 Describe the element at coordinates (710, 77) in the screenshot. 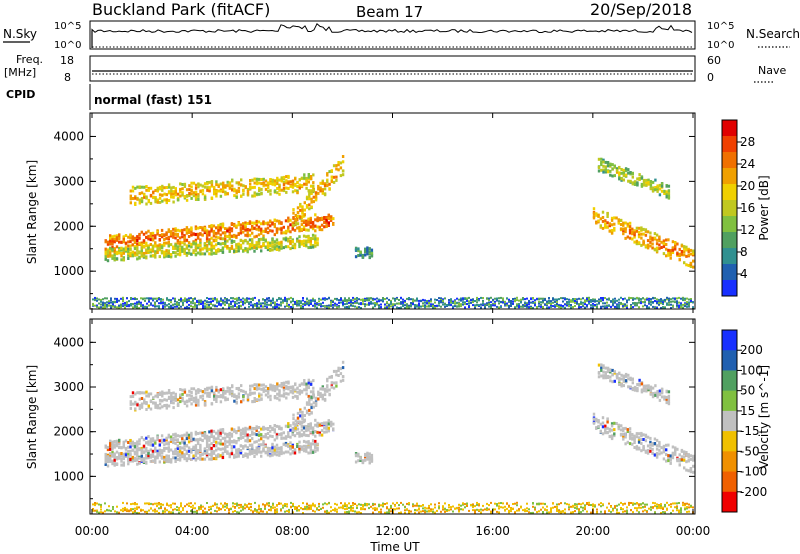

I see `nave-tick-bottom: 0` at that location.